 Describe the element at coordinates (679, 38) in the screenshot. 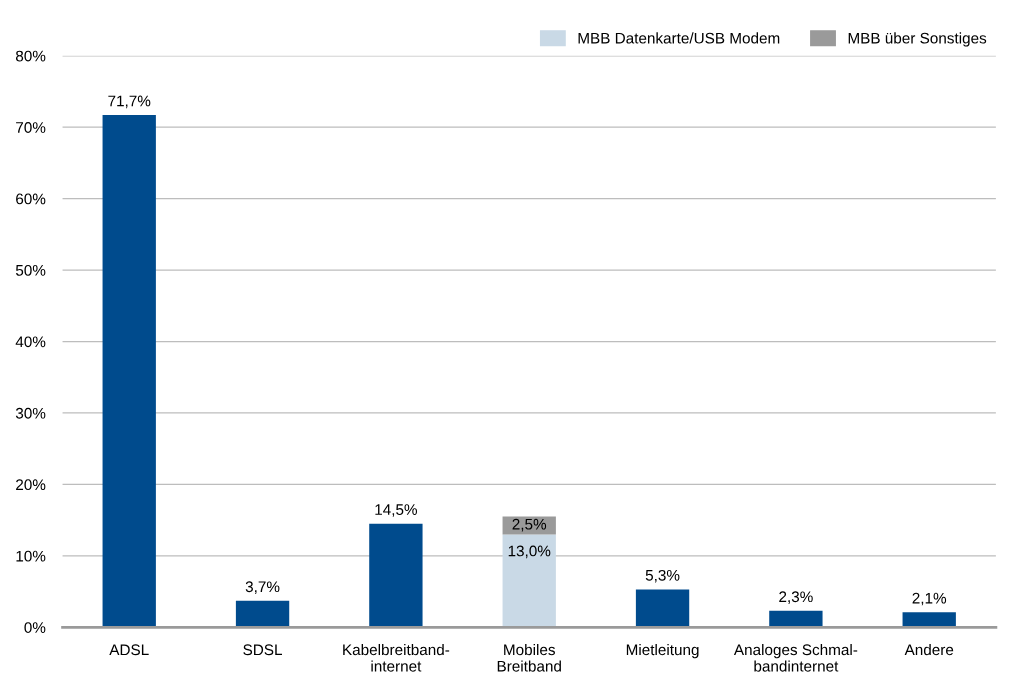

I see `legend-label: MBB Datenkarte/USB Modem` at that location.